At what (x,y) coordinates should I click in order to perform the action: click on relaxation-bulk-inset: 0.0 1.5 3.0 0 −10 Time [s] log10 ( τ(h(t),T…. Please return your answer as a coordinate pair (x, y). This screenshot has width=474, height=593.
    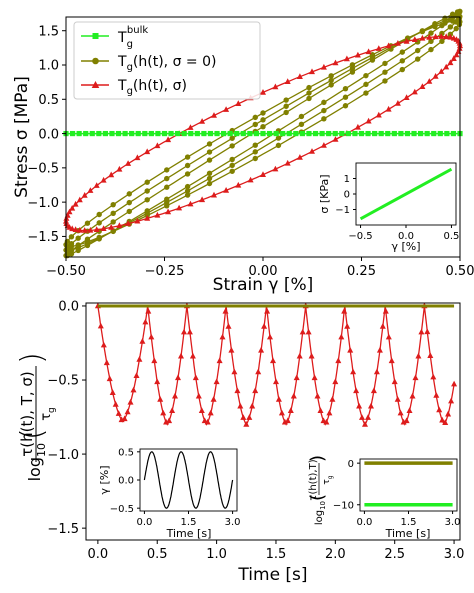
    Looking at the image, I should click on (384, 497).